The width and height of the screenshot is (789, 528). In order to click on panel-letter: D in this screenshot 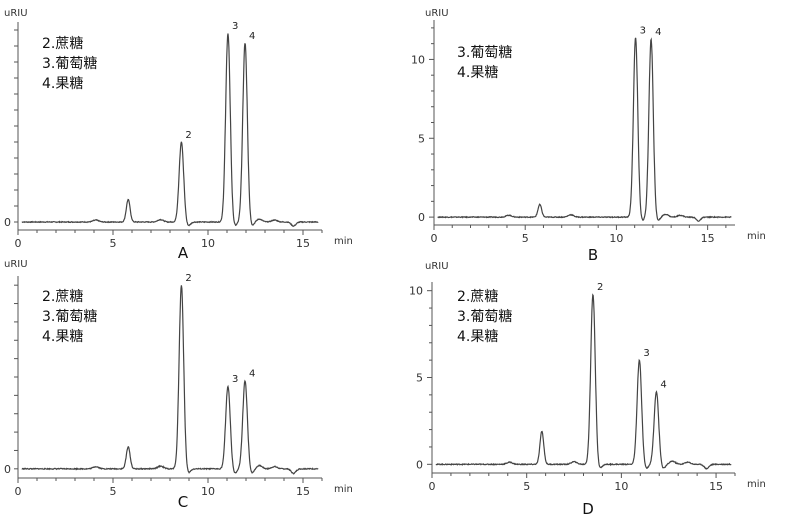, I will do `click(588, 509)`.